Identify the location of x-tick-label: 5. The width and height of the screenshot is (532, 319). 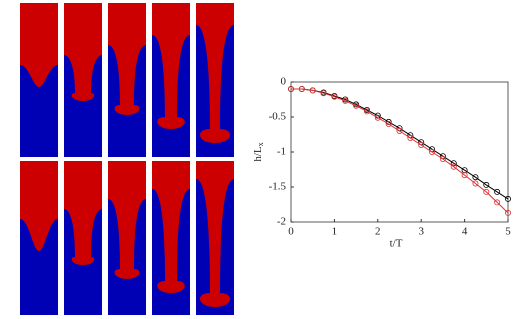
(508, 232).